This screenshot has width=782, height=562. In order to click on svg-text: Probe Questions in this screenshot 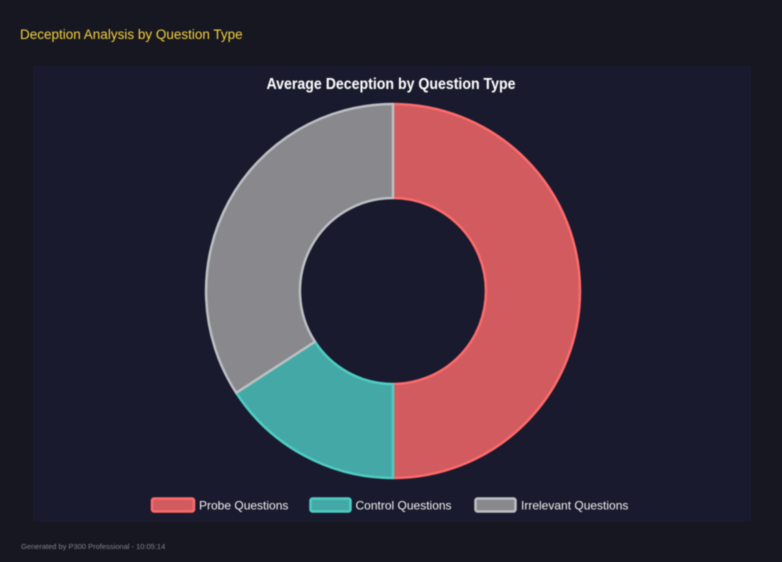, I will do `click(243, 506)`.